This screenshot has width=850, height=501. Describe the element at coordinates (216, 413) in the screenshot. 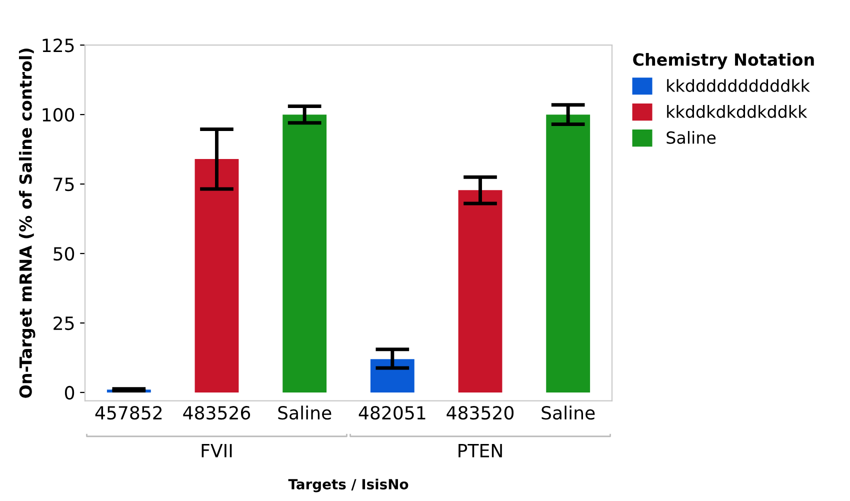

I see `x-tick-label: 483526` at that location.